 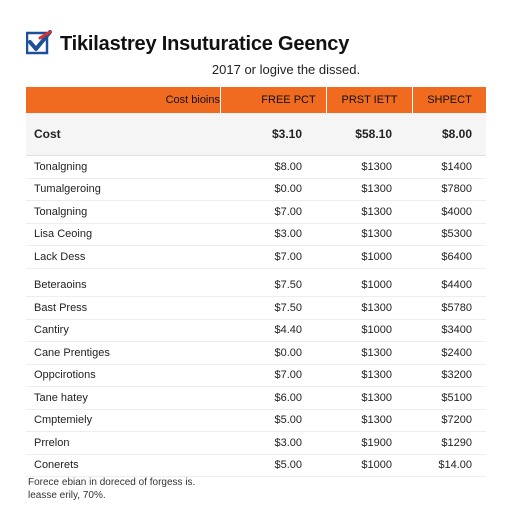 What do you see at coordinates (456, 420) in the screenshot?
I see `cell-value: $7200` at bounding box center [456, 420].